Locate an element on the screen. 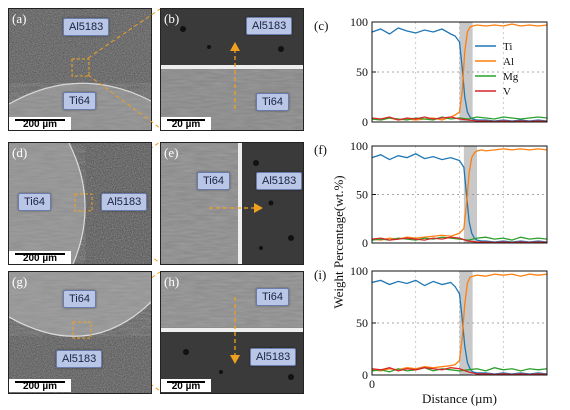 Image resolution: width=570 pixels, height=410 pixels. series-line-mg is located at coordinates (459, 370).